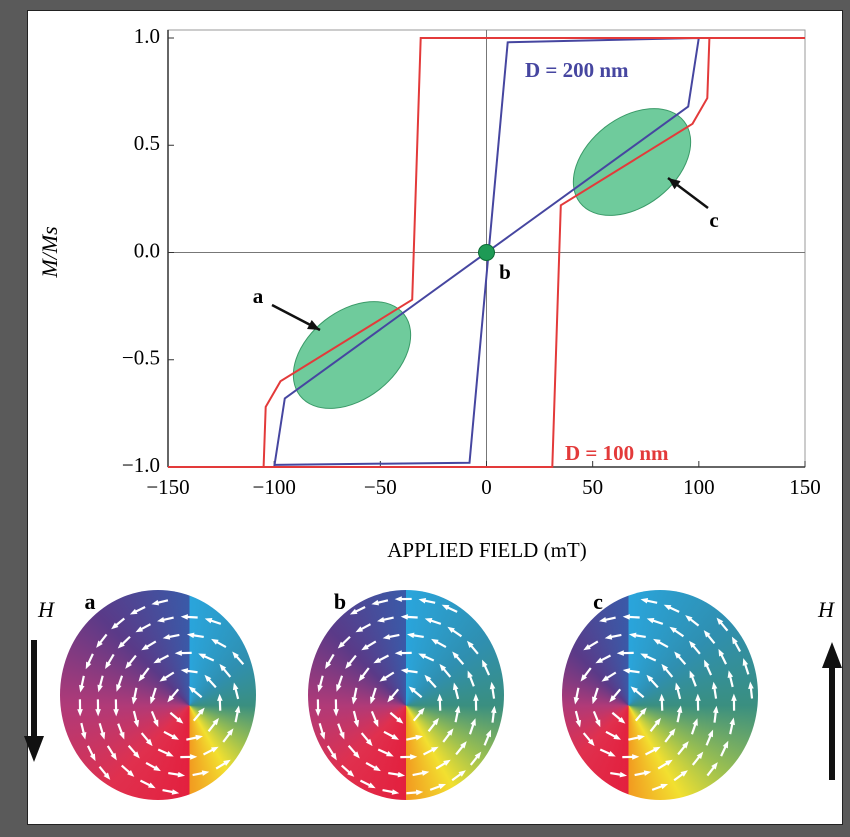 This screenshot has height=837, width=850. I want to click on spin-field, so click(161, 697).